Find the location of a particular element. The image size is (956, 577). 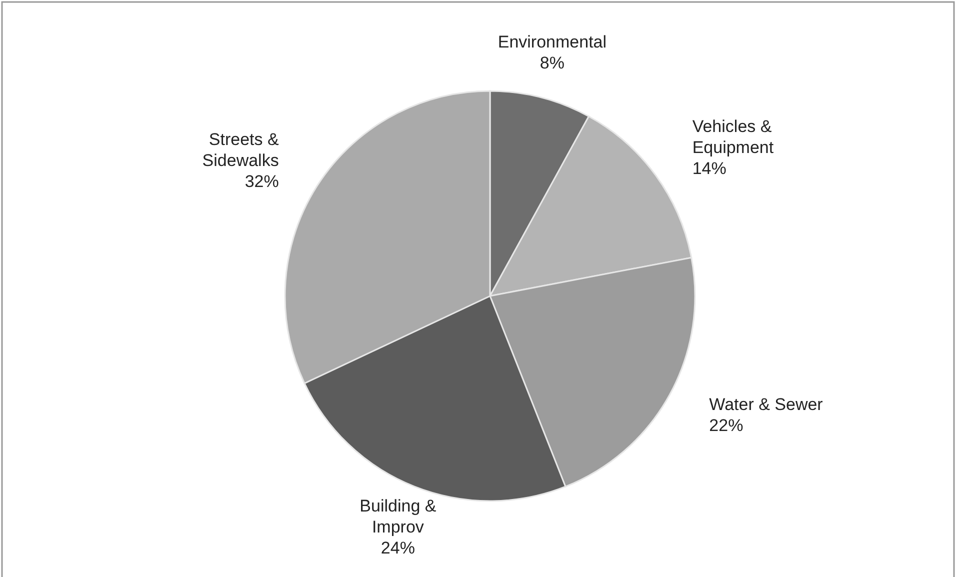

slice-label: Streets & Sidewalks is located at coordinates (241, 150).